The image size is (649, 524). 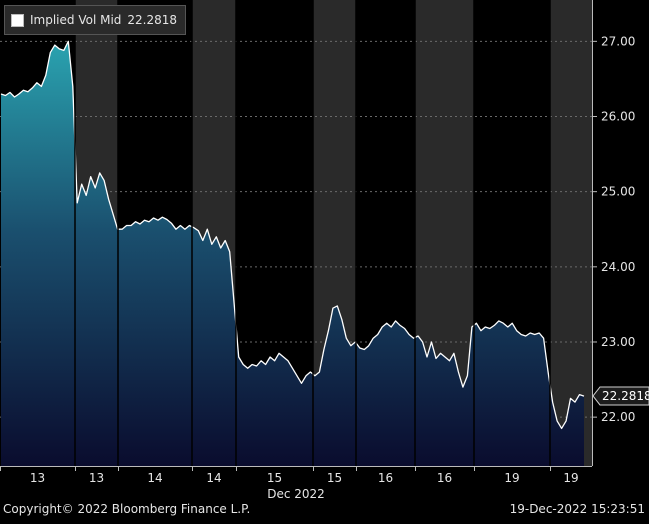 I want to click on legend-swatch, so click(x=17, y=20).